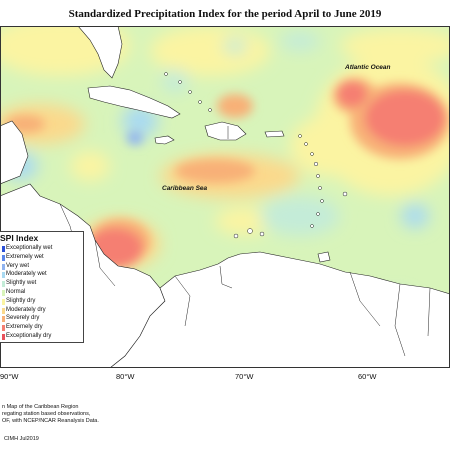 This screenshot has height=450, width=450. I want to click on legend-label: Severely dry, so click(23, 318).